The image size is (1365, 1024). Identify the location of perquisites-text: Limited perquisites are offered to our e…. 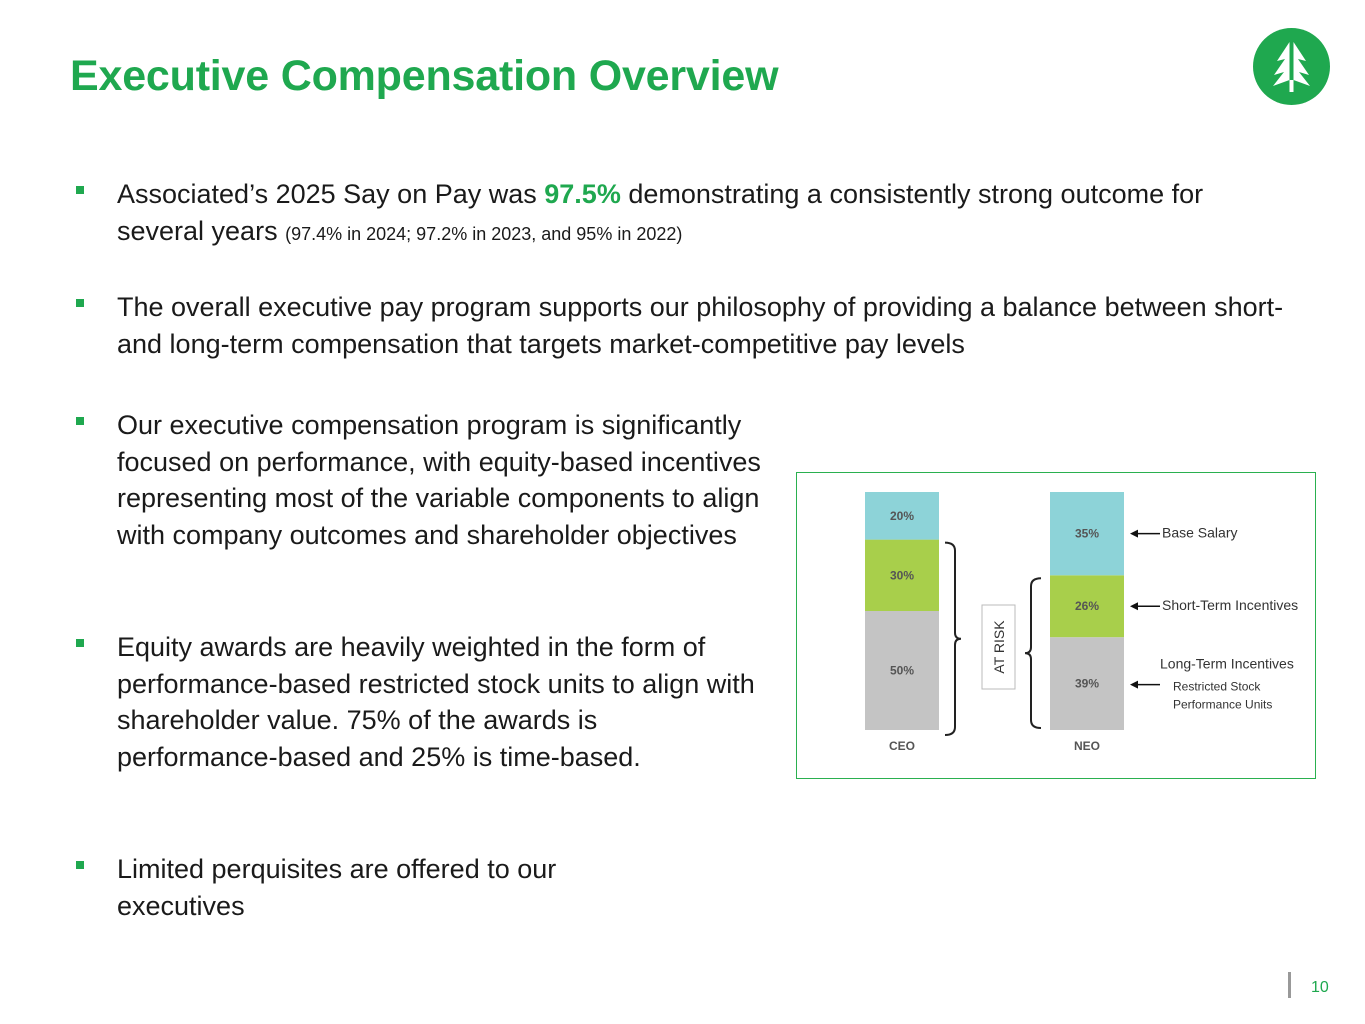
(337, 887).